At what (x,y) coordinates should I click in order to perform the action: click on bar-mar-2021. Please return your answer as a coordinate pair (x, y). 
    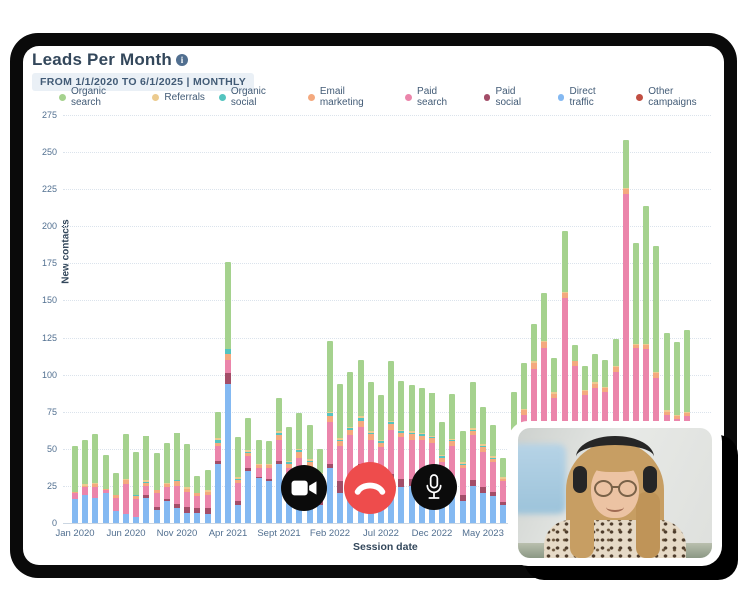
    Looking at the image, I should click on (217, 467).